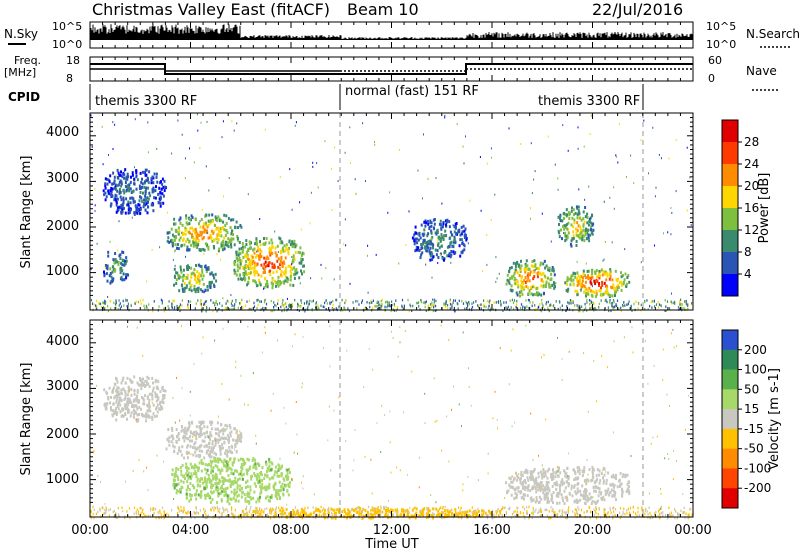 This screenshot has width=800, height=554. I want to click on nsky-tick-low: 10^0, so click(67, 44).